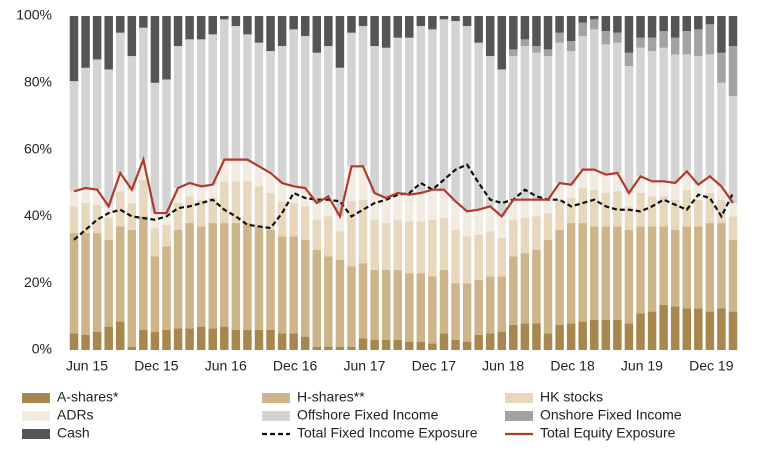 The height and width of the screenshot is (455, 771). Describe the element at coordinates (156, 366) in the screenshot. I see `x-tick-label: Dec 15` at that location.